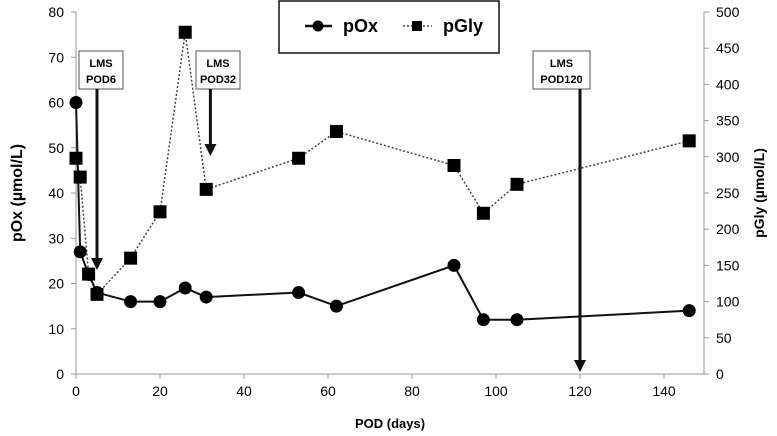 Image resolution: width=777 pixels, height=436 pixels. I want to click on y-left-tick-label: 0, so click(60, 374).